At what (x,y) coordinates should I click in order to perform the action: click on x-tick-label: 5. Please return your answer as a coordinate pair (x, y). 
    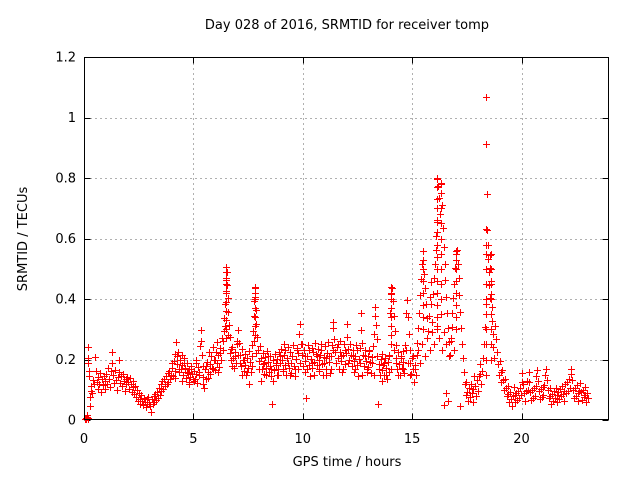
    Looking at the image, I should click on (193, 439).